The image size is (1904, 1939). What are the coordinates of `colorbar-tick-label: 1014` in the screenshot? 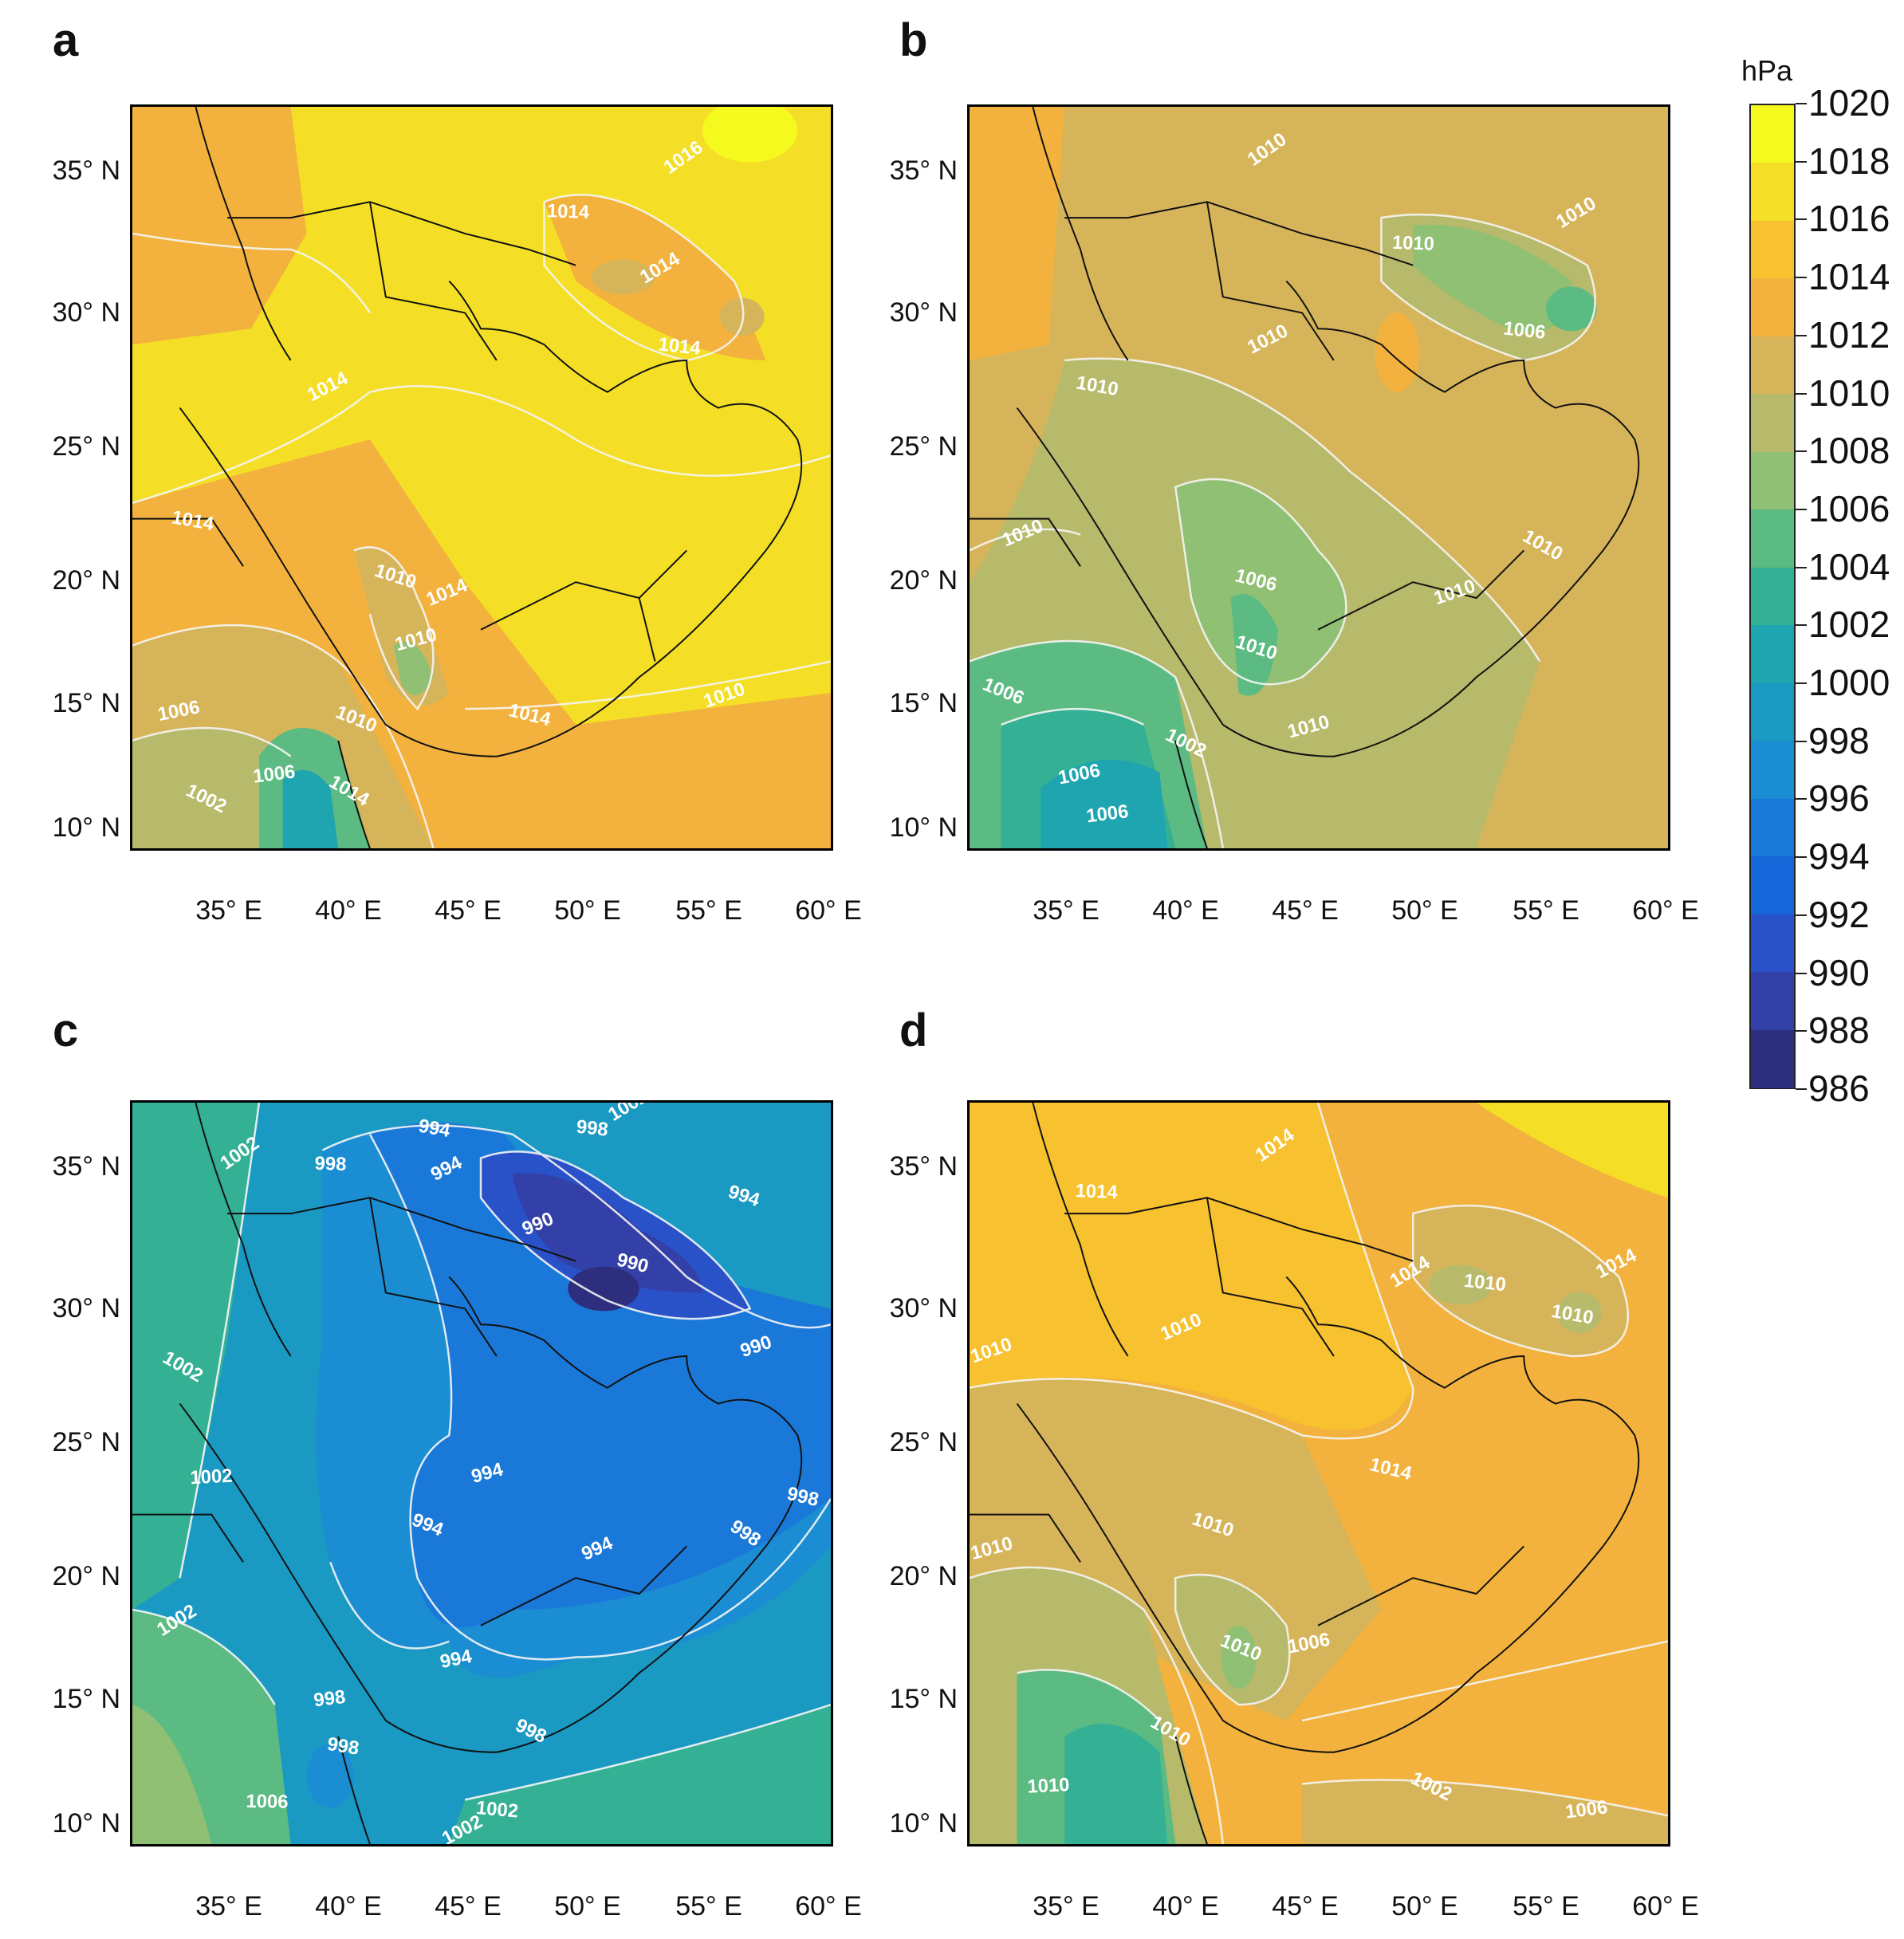 It's located at (1849, 277).